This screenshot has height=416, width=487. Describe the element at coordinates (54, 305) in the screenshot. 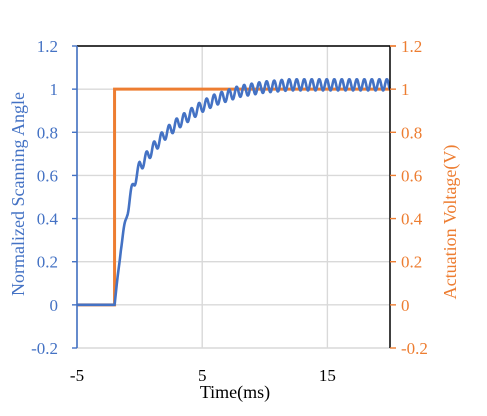

I see `left-tick-label-1: 0` at that location.